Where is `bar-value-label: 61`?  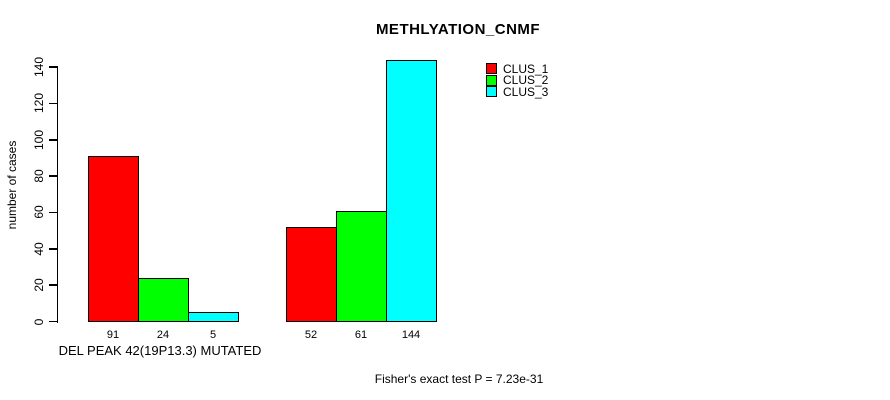
bar-value-label: 61 is located at coordinates (361, 334).